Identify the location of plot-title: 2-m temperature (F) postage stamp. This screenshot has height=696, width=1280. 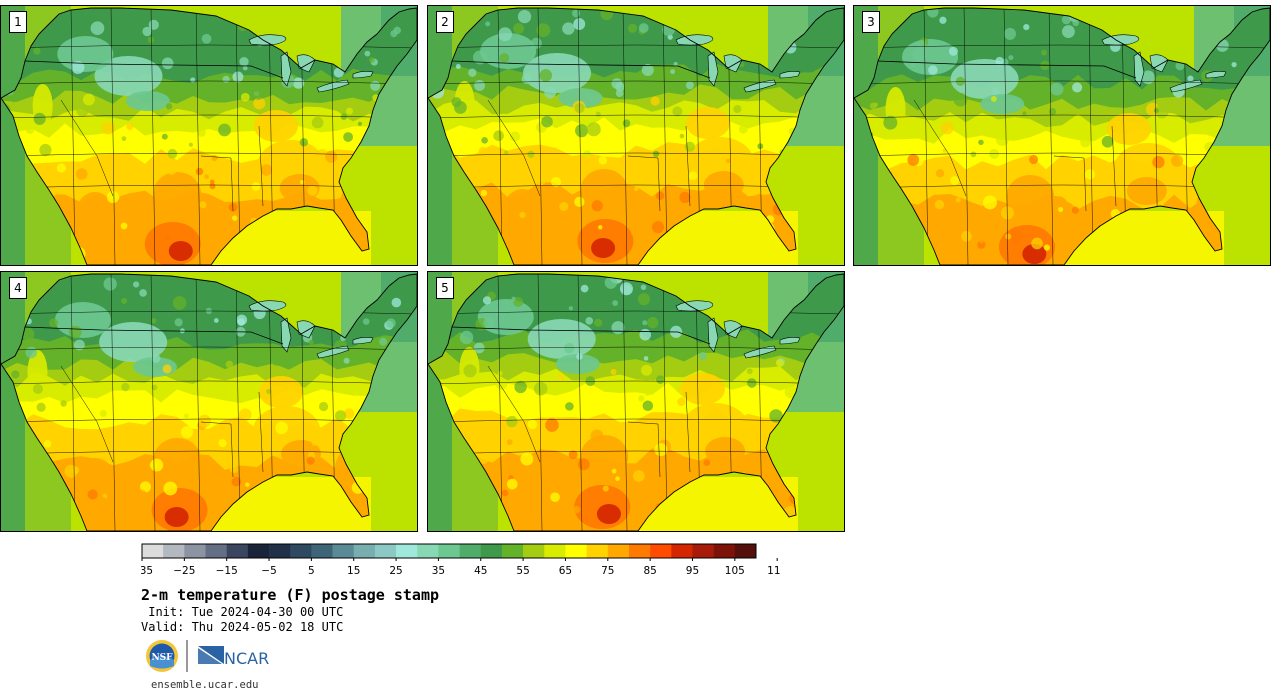
(290, 595).